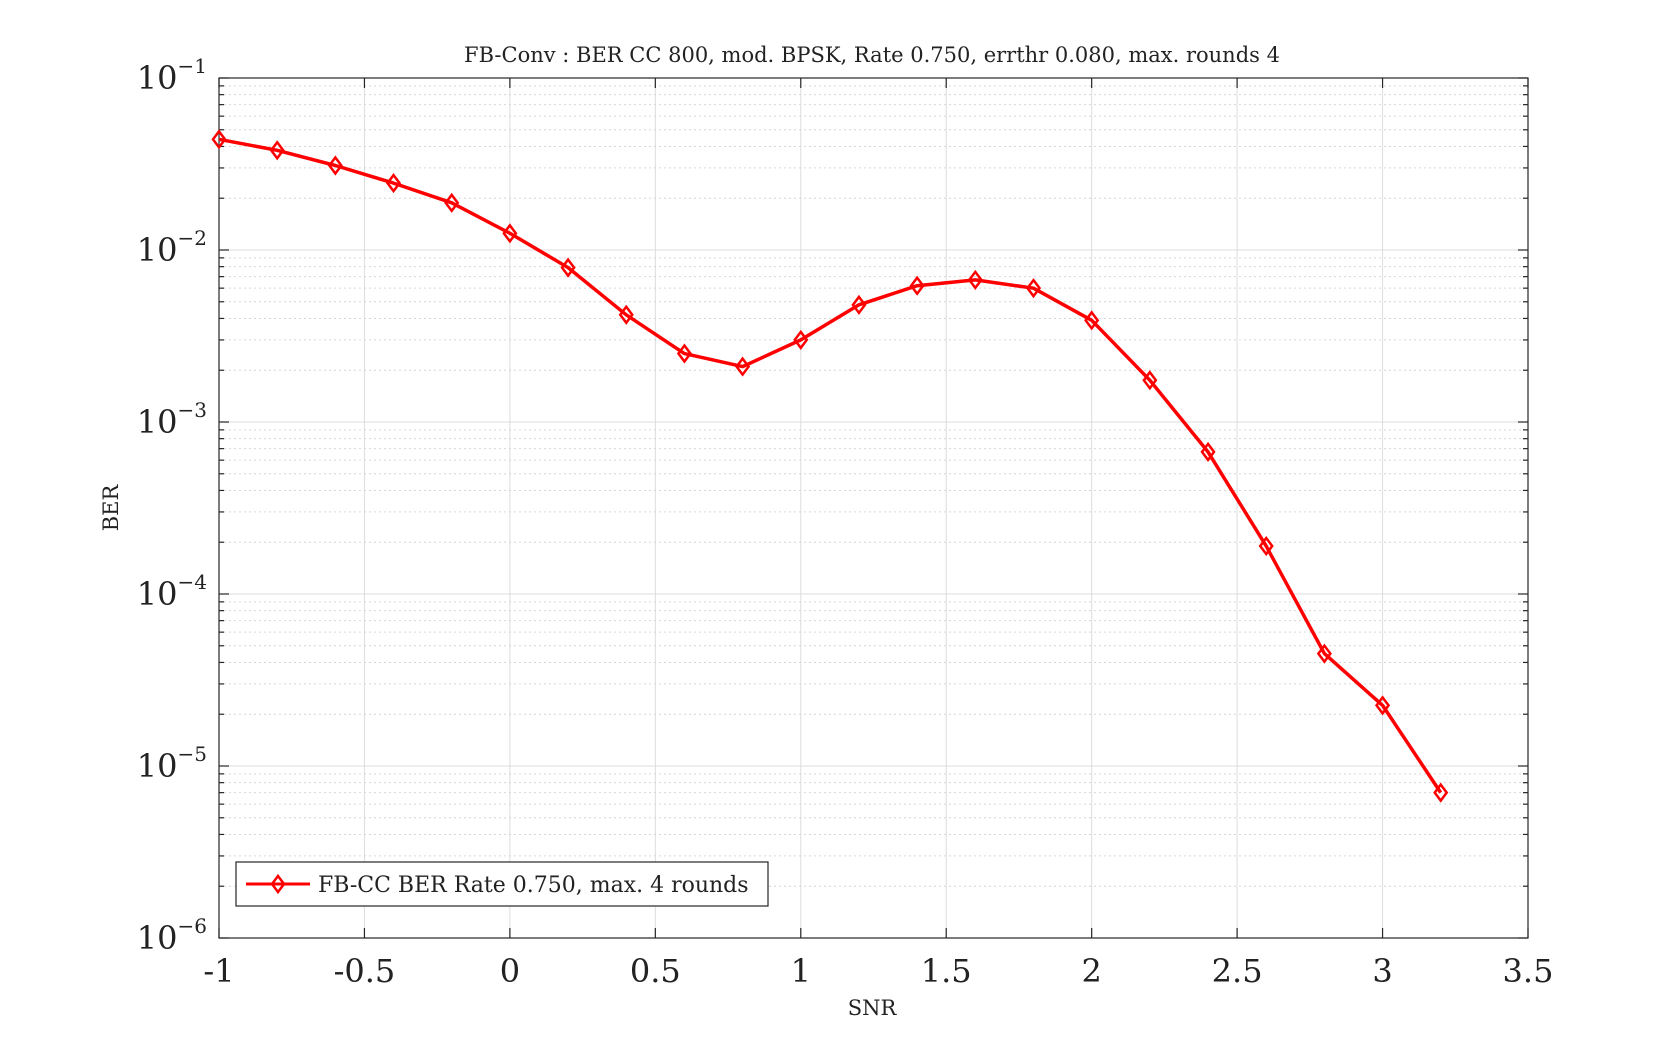  I want to click on x-tick-label: 1, so click(801, 971).